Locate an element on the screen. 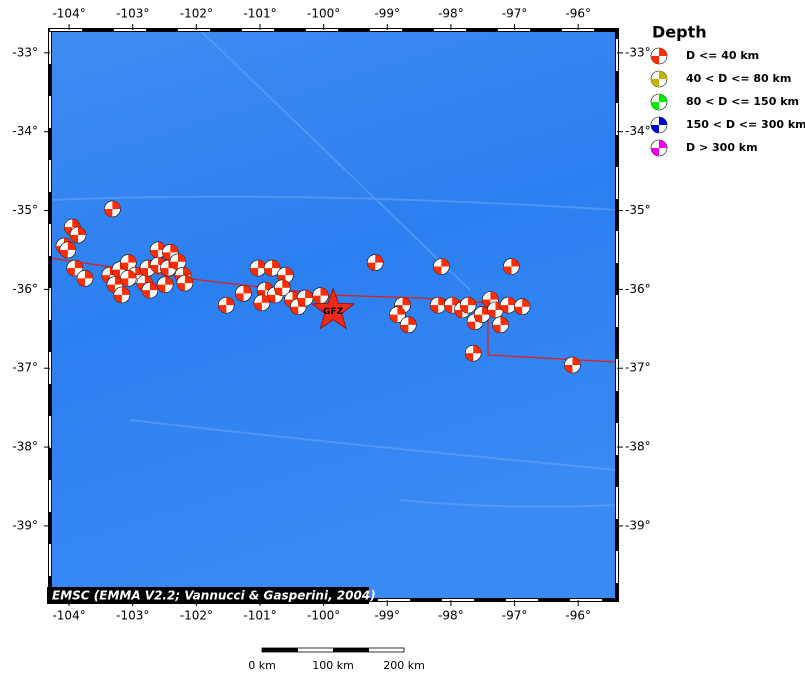 This screenshot has width=805, height=680. scale-label: 0 km is located at coordinates (262, 665).